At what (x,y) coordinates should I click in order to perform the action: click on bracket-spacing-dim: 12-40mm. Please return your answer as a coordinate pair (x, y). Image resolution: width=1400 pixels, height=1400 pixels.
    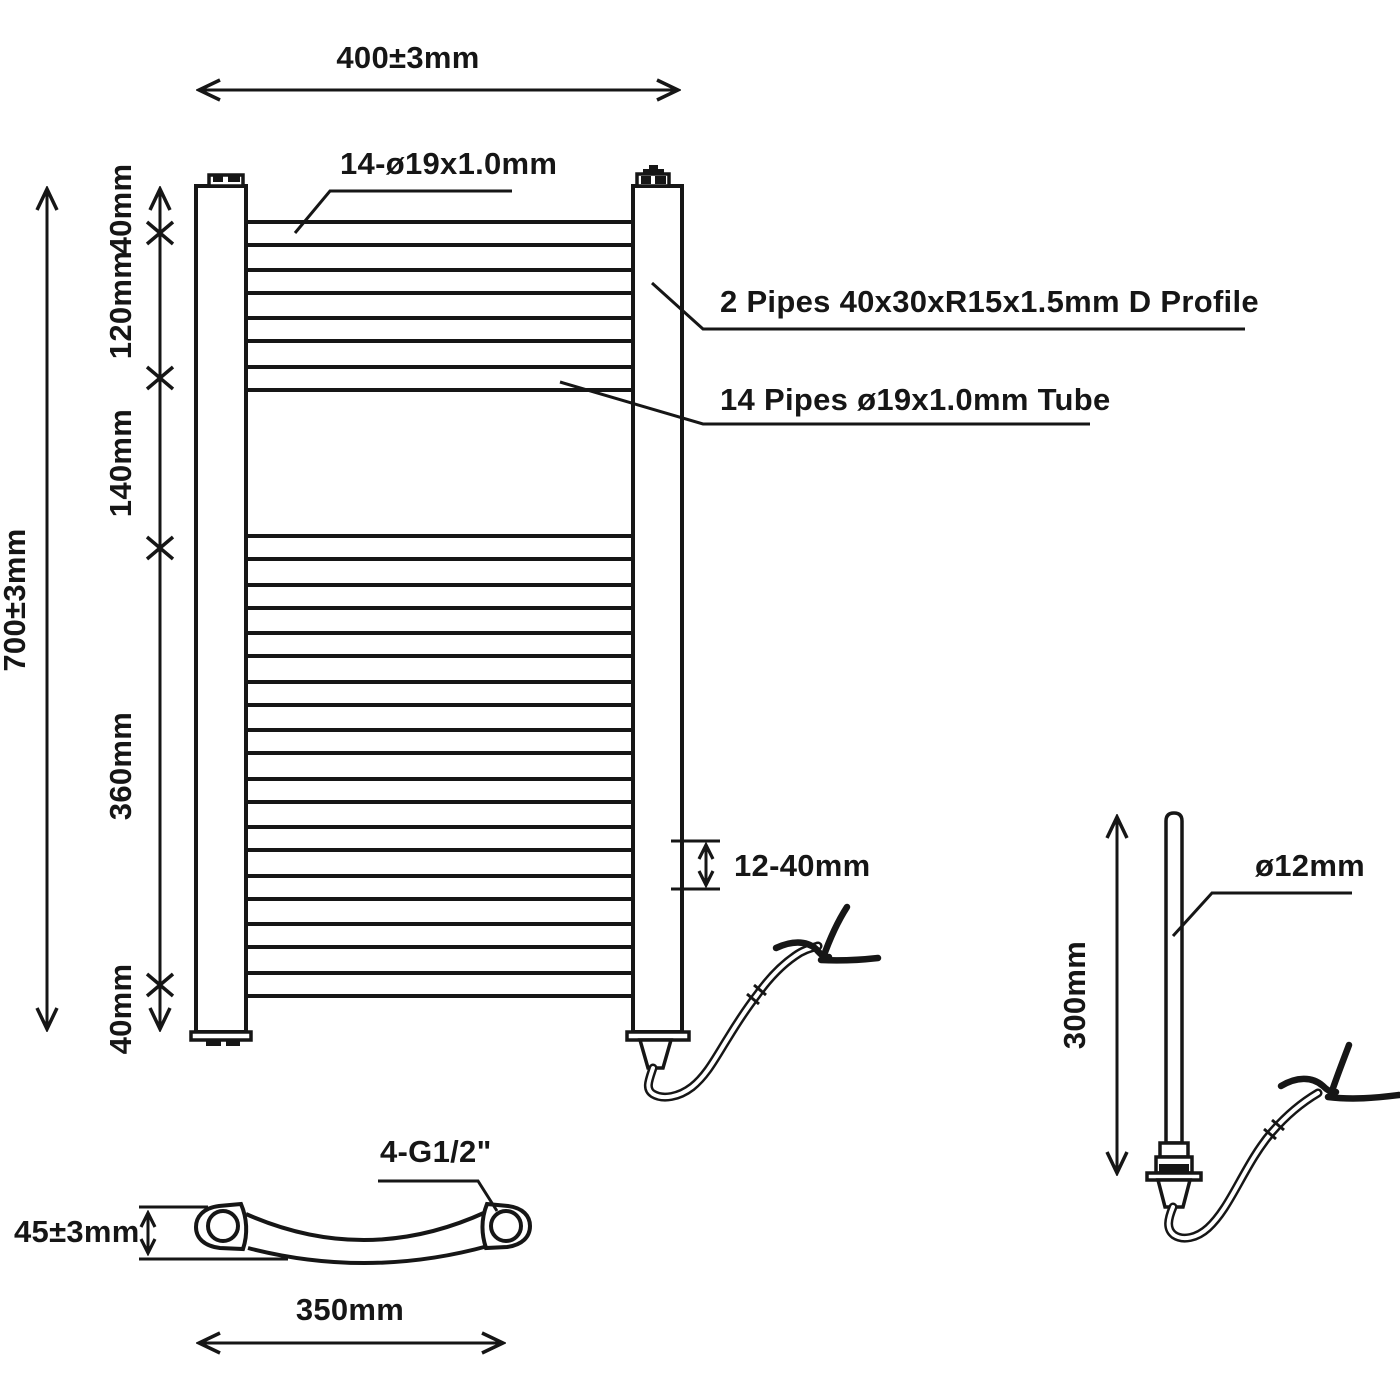
    Looking at the image, I should click on (771, 865).